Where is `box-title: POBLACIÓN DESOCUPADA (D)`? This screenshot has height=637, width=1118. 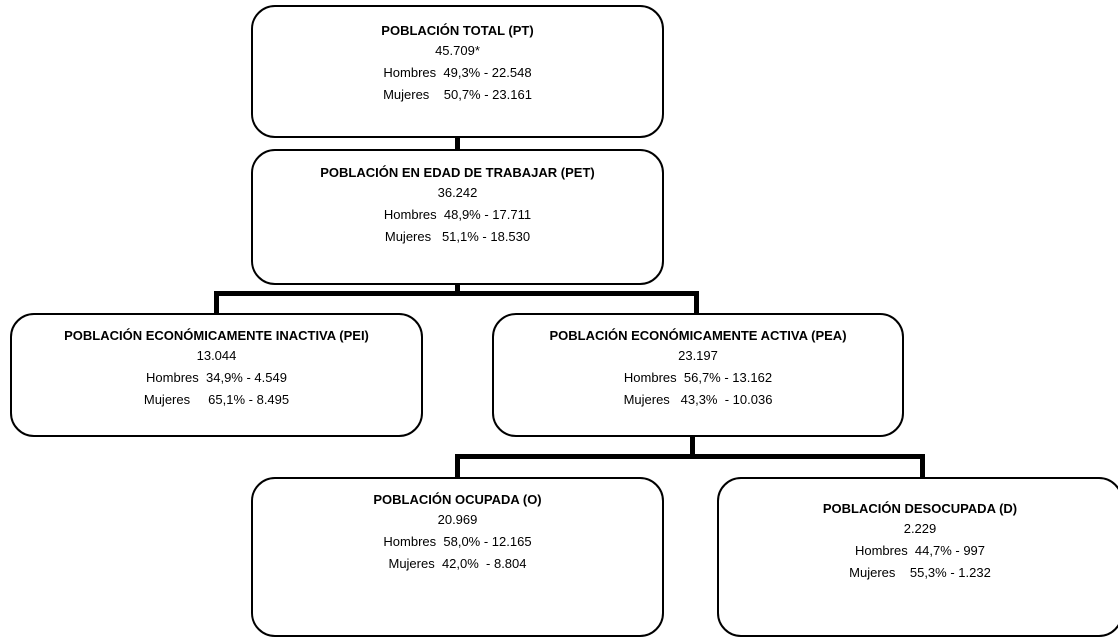
box-title: POBLACIÓN DESOCUPADA (D) is located at coordinates (920, 508).